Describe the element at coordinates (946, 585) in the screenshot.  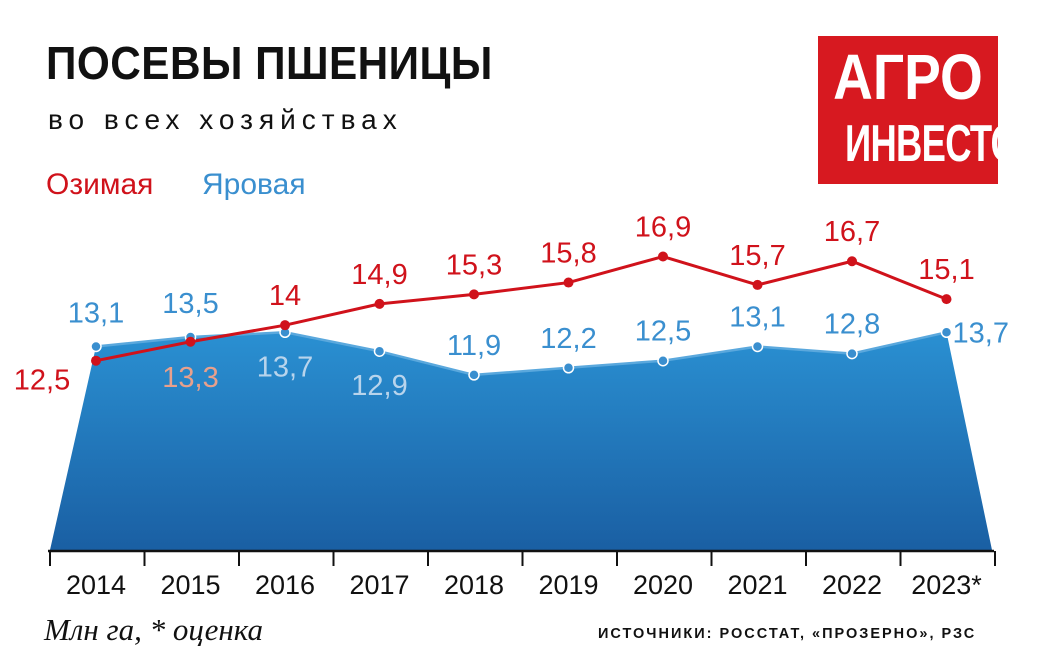
I see `x-tick-label: 2023*` at that location.